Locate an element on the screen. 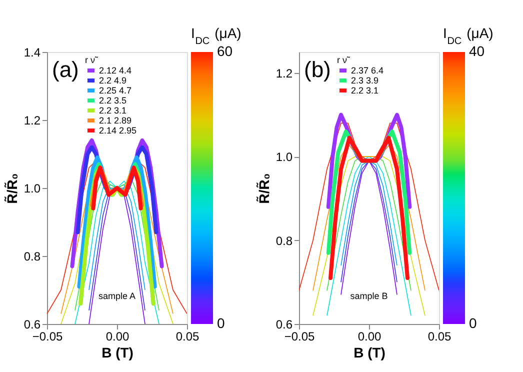 This screenshot has width=523, height=372. color-bar-label: 60 is located at coordinates (225, 51).